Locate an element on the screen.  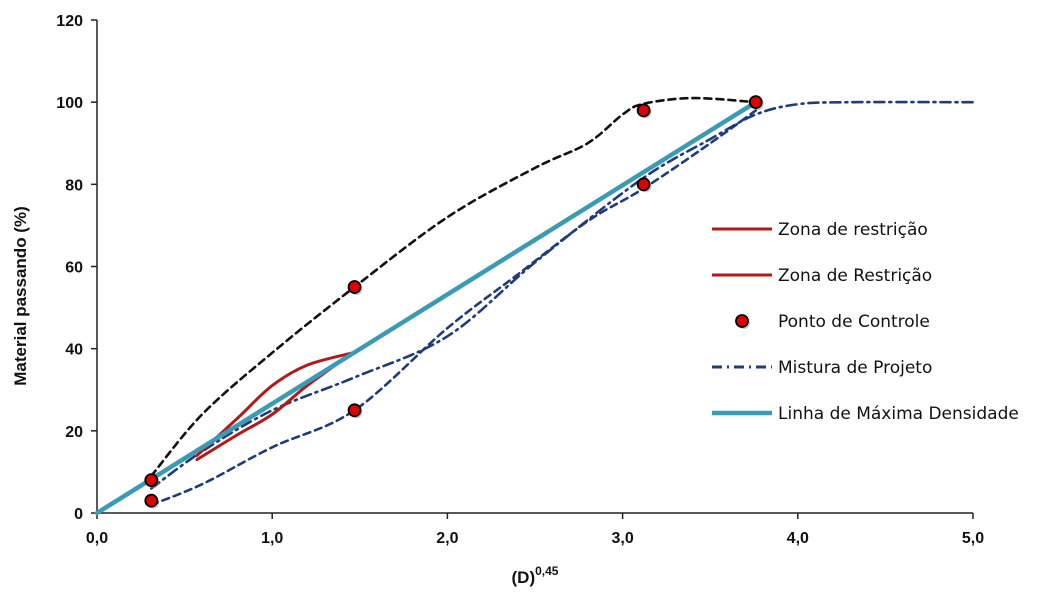
x-tick-label: 1,0 is located at coordinates (272, 538).